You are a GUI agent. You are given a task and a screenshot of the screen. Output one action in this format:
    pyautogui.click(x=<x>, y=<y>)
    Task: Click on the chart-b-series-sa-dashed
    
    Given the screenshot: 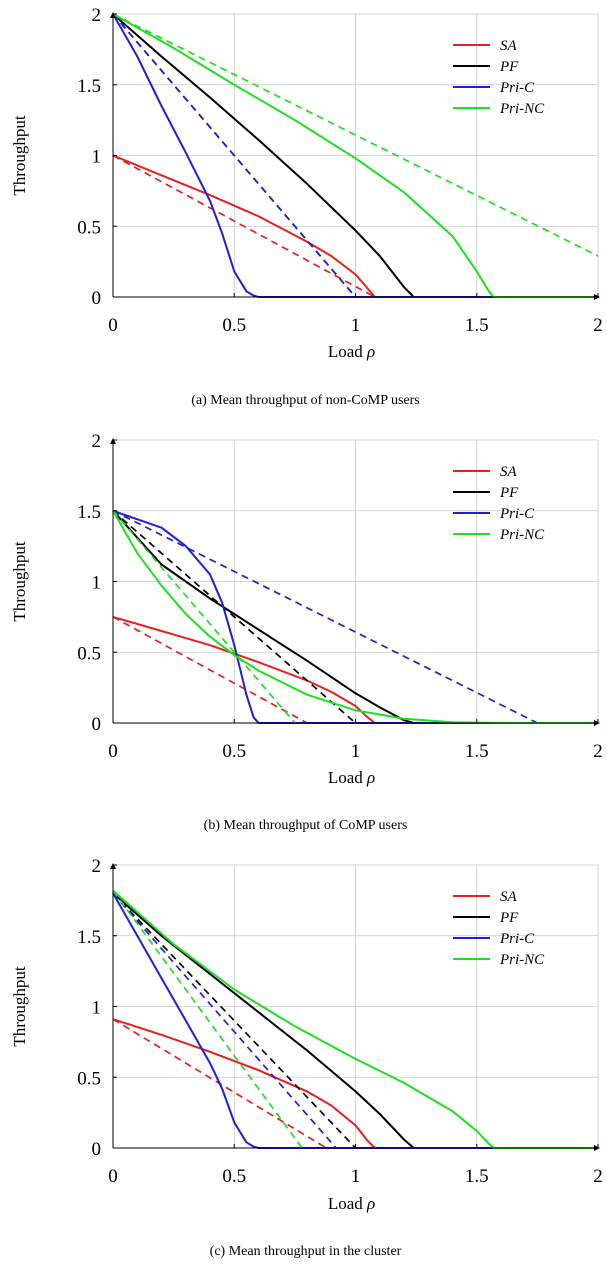 What is the action you would take?
    pyautogui.click(x=210, y=670)
    